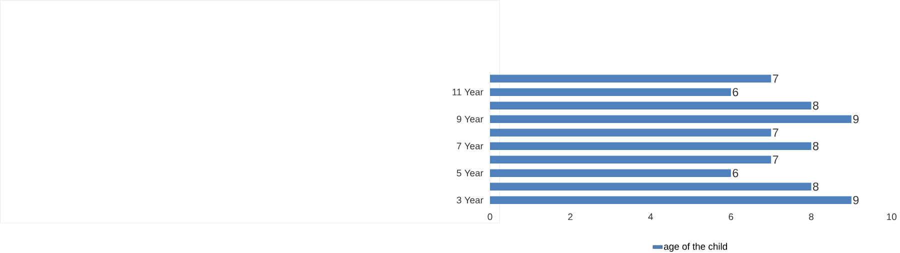 The width and height of the screenshot is (900, 253). Describe the element at coordinates (470, 146) in the screenshot. I see `y-tick-label: 7 Year` at that location.